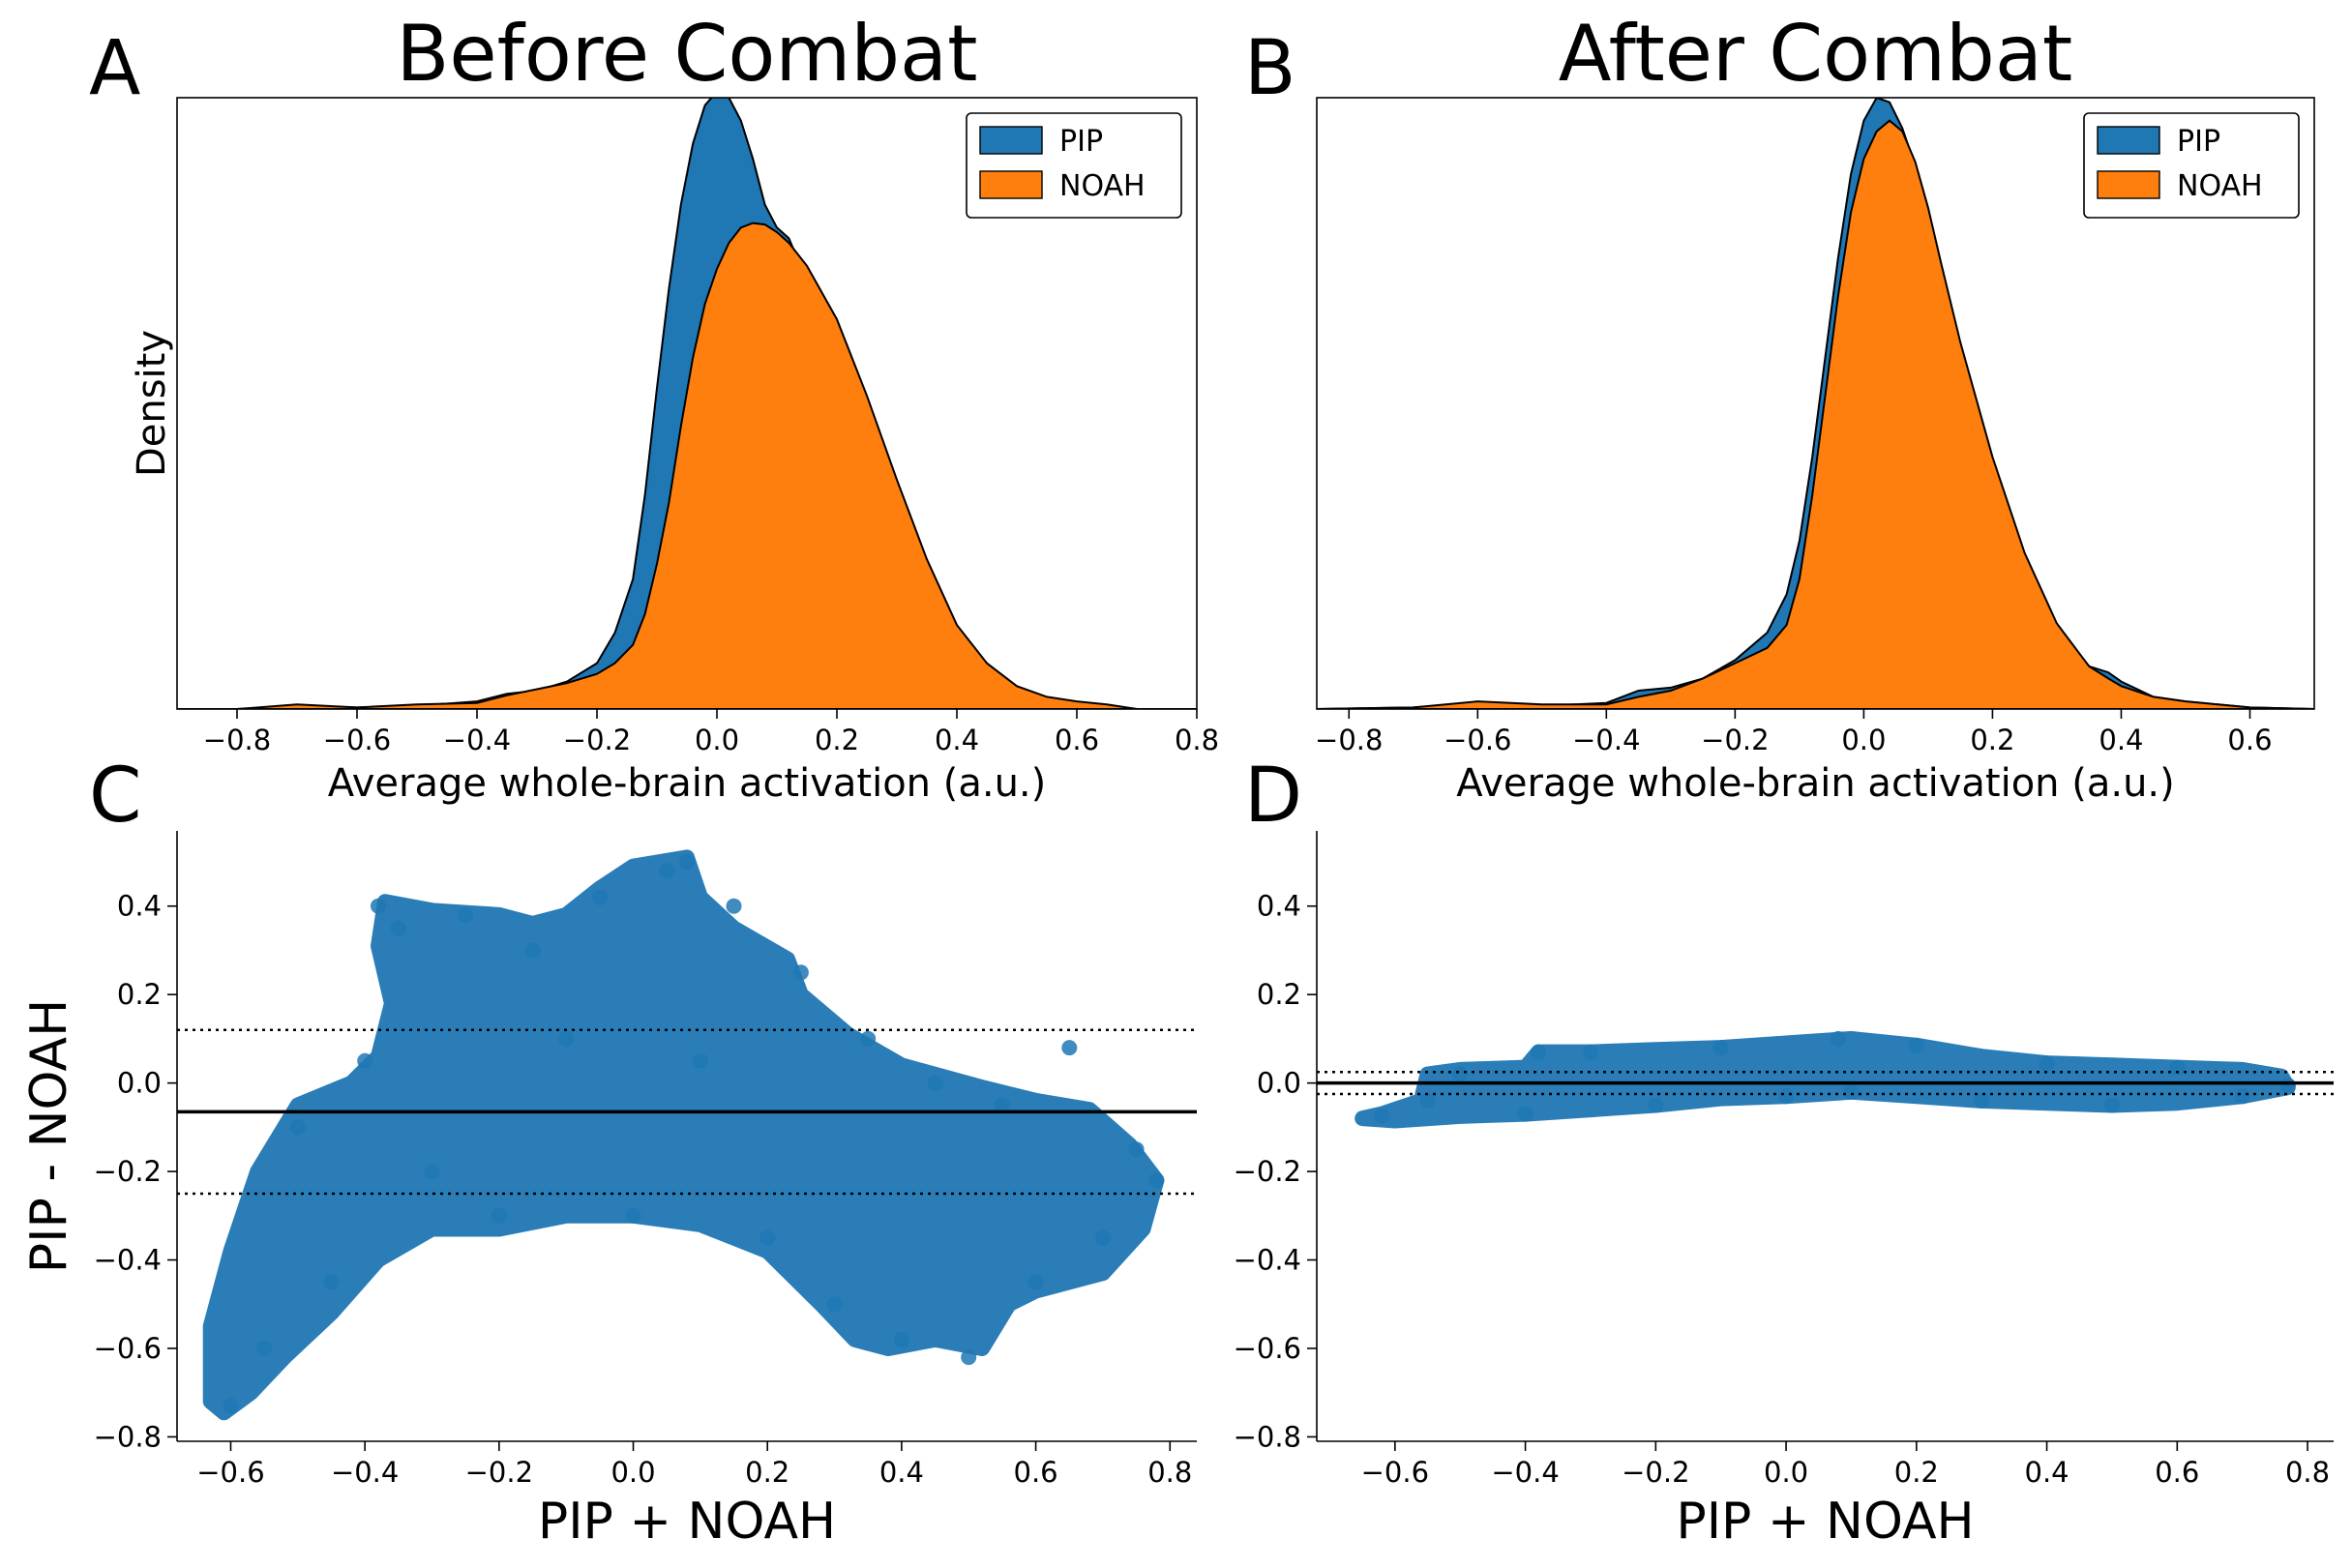  Describe the element at coordinates (687, 1522) in the screenshot. I see `x-axis-label: PIP + NOAH` at that location.